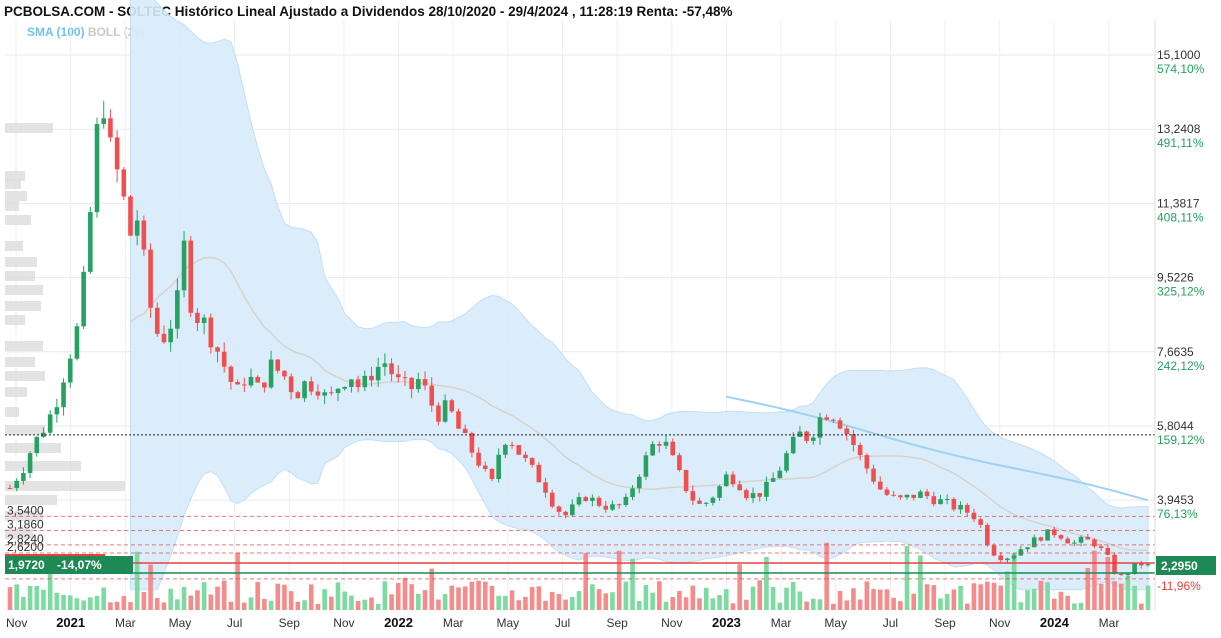 This screenshot has height=638, width=1221. What do you see at coordinates (79, 565) in the screenshot?
I see `low-tag-percent: -14,07%` at bounding box center [79, 565].